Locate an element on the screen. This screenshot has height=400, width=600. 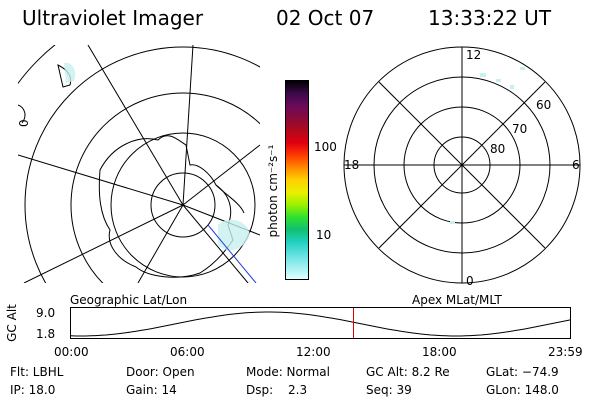
mlat-label-70: 70 is located at coordinates (519, 129).